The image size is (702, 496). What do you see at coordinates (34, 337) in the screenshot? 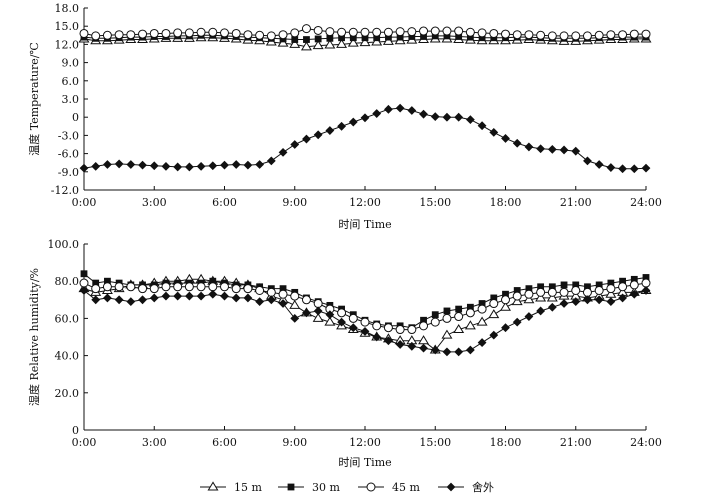
I see `y-axis-title: 湿度 Relative humidity/%` at bounding box center [34, 337].